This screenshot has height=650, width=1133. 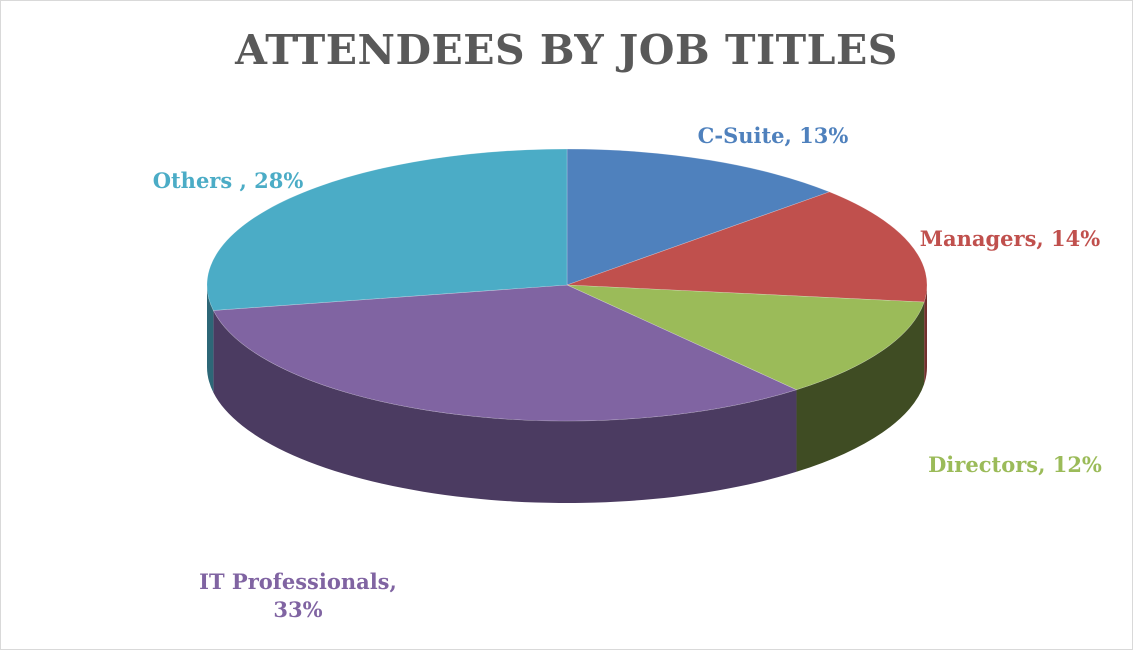 What do you see at coordinates (1015, 464) in the screenshot?
I see `data-label-directors: Directors, 12%` at bounding box center [1015, 464].